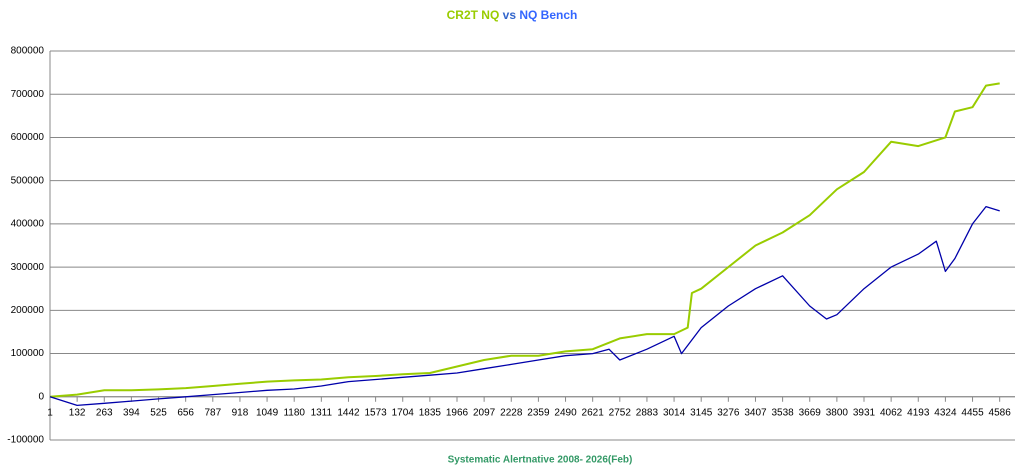  What do you see at coordinates (565, 412) in the screenshot?
I see `x-tick-label: 2490` at bounding box center [565, 412].